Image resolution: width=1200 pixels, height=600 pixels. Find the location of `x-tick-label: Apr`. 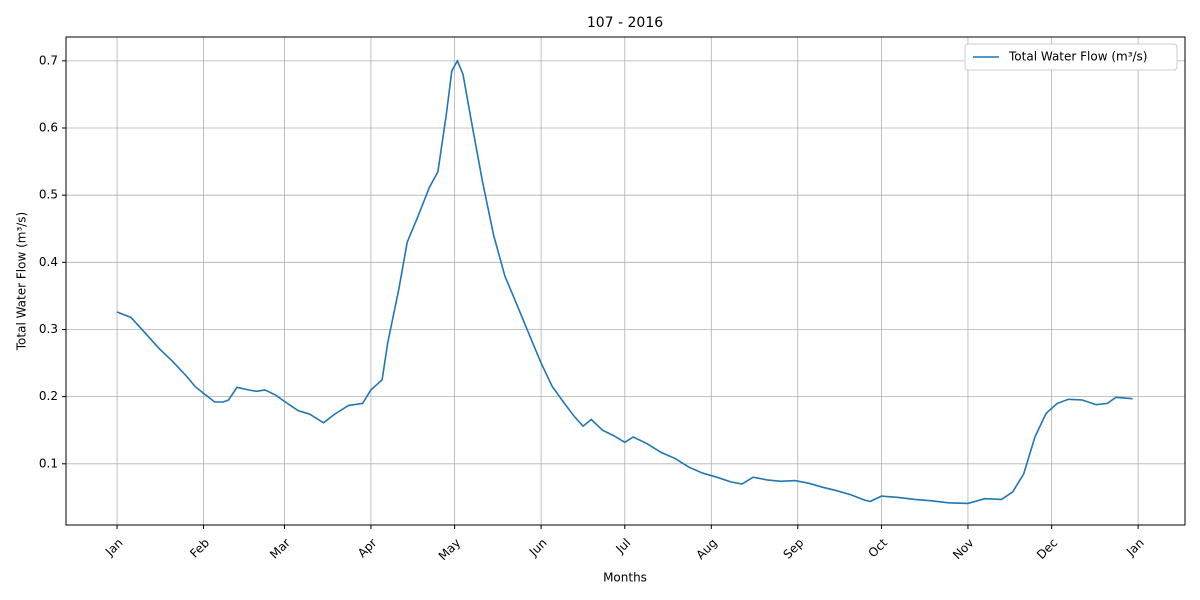

x-tick-label: Apr is located at coordinates (367, 548).